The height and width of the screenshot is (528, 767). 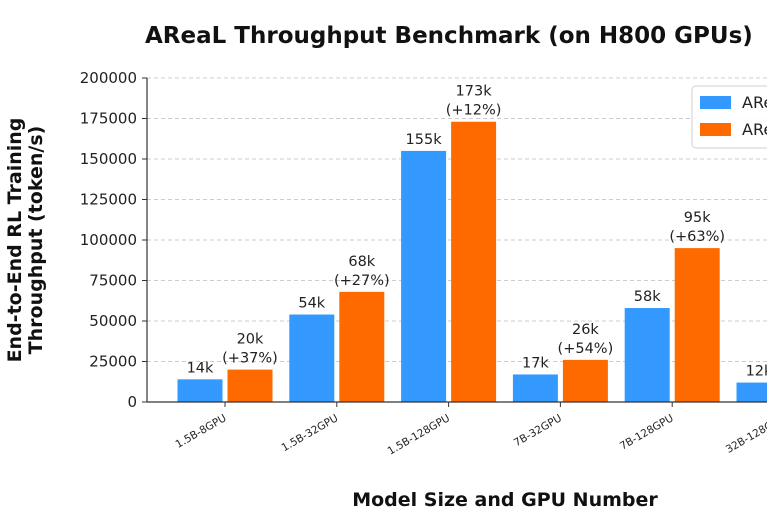 I want to click on x-axis-label: Model Size and GPU Number, so click(x=505, y=500).